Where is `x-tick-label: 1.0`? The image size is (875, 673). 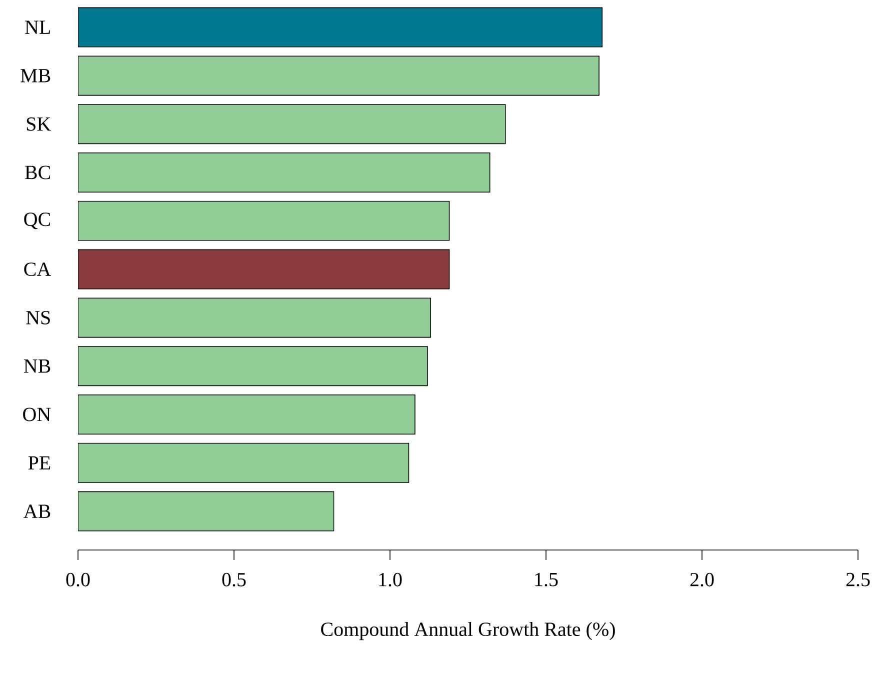
x-tick-label: 1.0 is located at coordinates (390, 579).